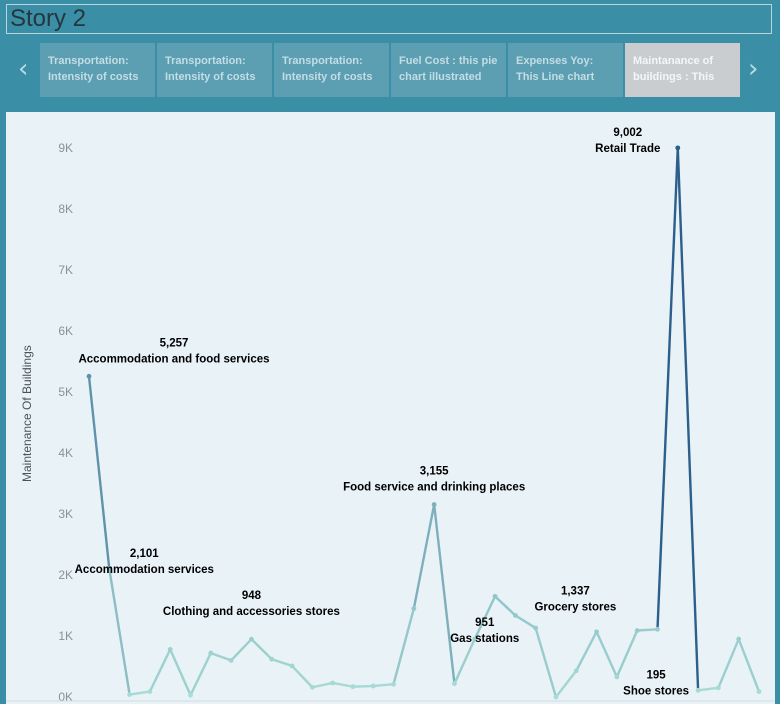 Image resolution: width=780 pixels, height=704 pixels. Describe the element at coordinates (65, 514) in the screenshot. I see `y-tick-label: 3K` at that location.